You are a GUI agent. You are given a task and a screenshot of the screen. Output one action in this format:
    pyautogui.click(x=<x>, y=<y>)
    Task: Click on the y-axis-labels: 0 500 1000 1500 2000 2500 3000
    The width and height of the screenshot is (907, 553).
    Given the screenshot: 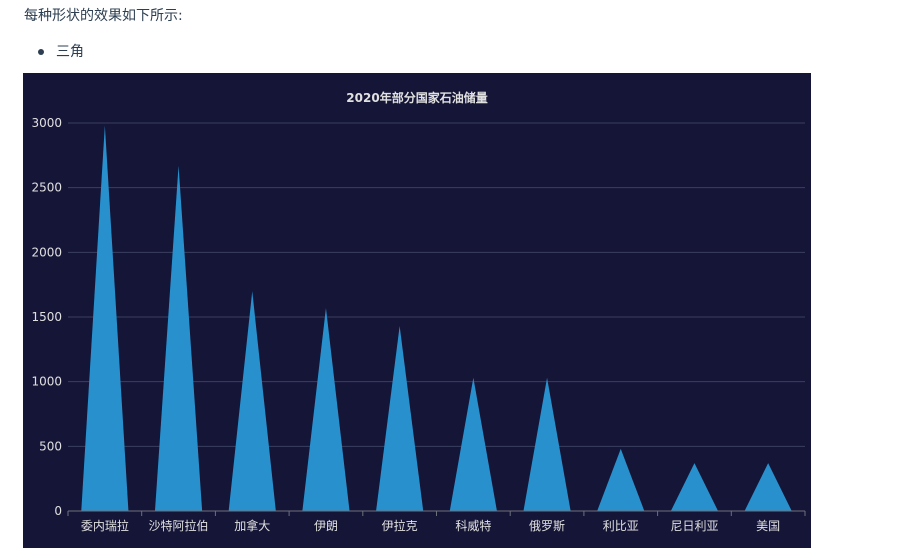 What is the action you would take?
    pyautogui.click(x=46, y=317)
    